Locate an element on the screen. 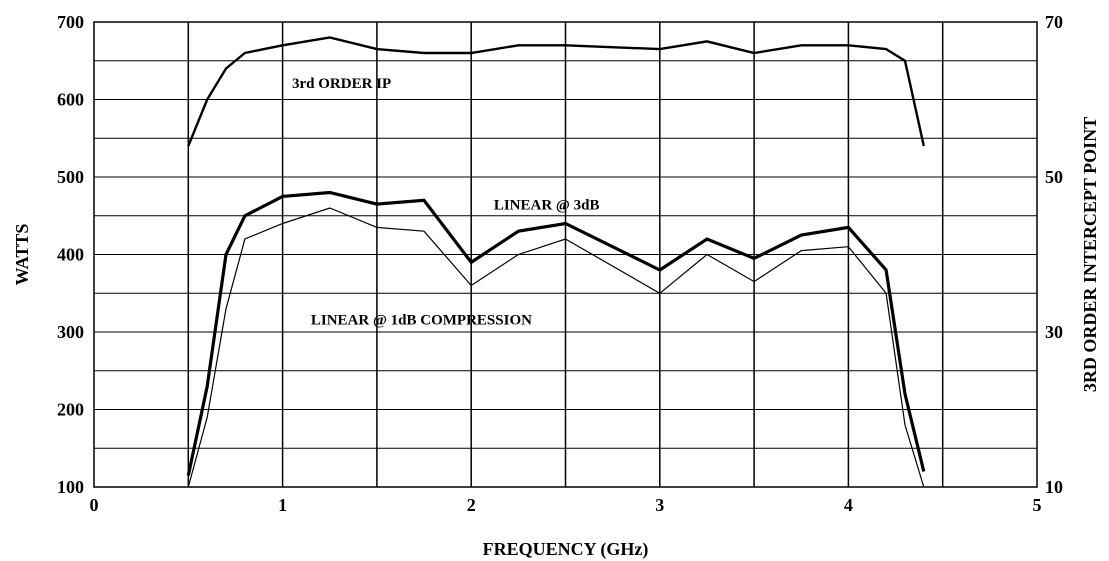 The image size is (1109, 561). y2-tick-label: 30 is located at coordinates (1054, 332).